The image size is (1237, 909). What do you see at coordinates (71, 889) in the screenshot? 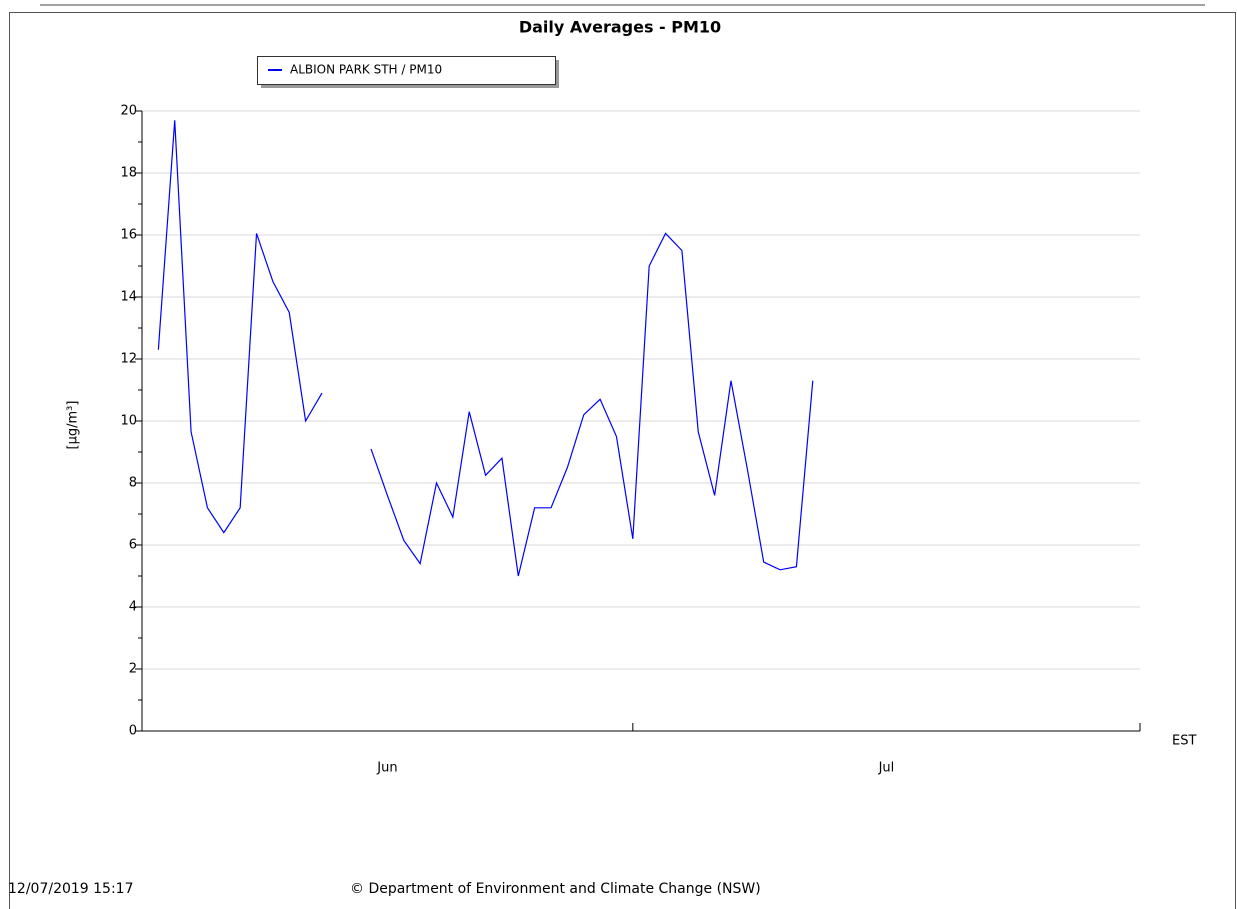
I see `timestamp: 12/07/2019 15:17` at bounding box center [71, 889].